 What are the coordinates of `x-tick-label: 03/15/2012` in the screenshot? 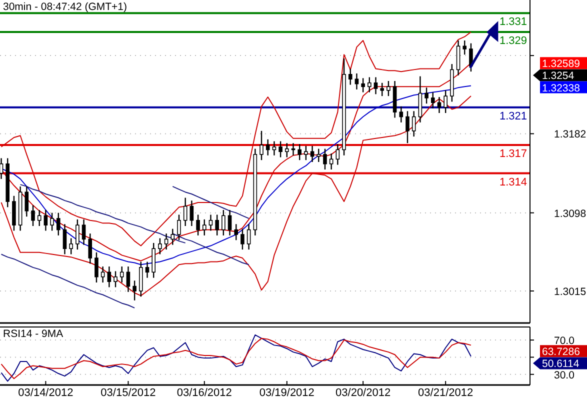 It's located at (128, 392).